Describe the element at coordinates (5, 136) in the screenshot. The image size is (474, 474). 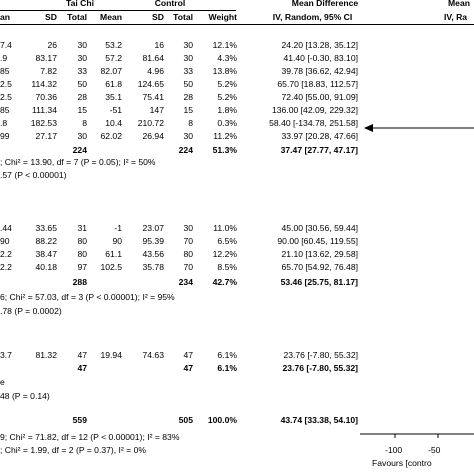
I see `table-cell-tm: 99` at that location.